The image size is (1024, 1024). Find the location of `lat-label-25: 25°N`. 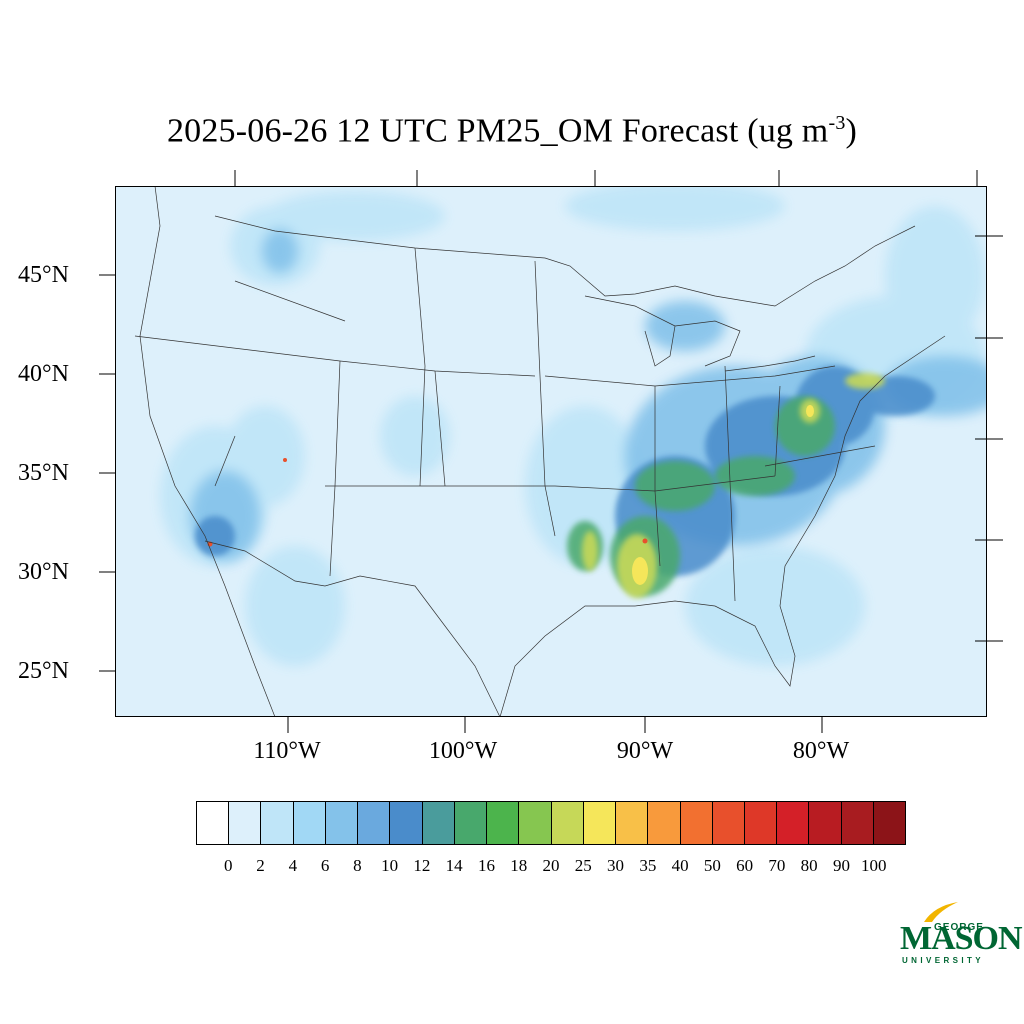

lat-label-25: 25°N is located at coordinates (43, 671).